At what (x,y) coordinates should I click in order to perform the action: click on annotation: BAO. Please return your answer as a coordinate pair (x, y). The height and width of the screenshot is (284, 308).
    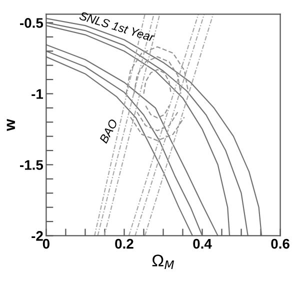
    Looking at the image, I should click on (108, 131).